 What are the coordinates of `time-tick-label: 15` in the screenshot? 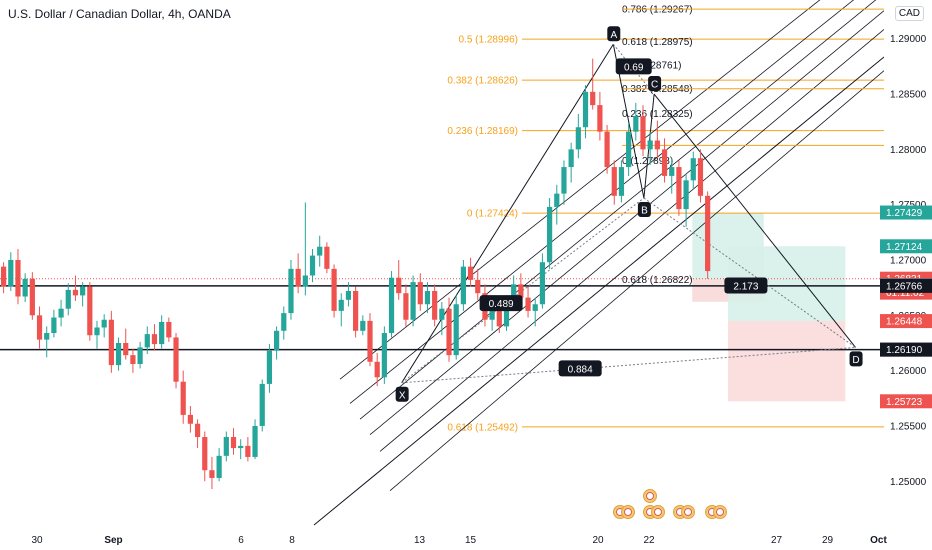 It's located at (471, 540).